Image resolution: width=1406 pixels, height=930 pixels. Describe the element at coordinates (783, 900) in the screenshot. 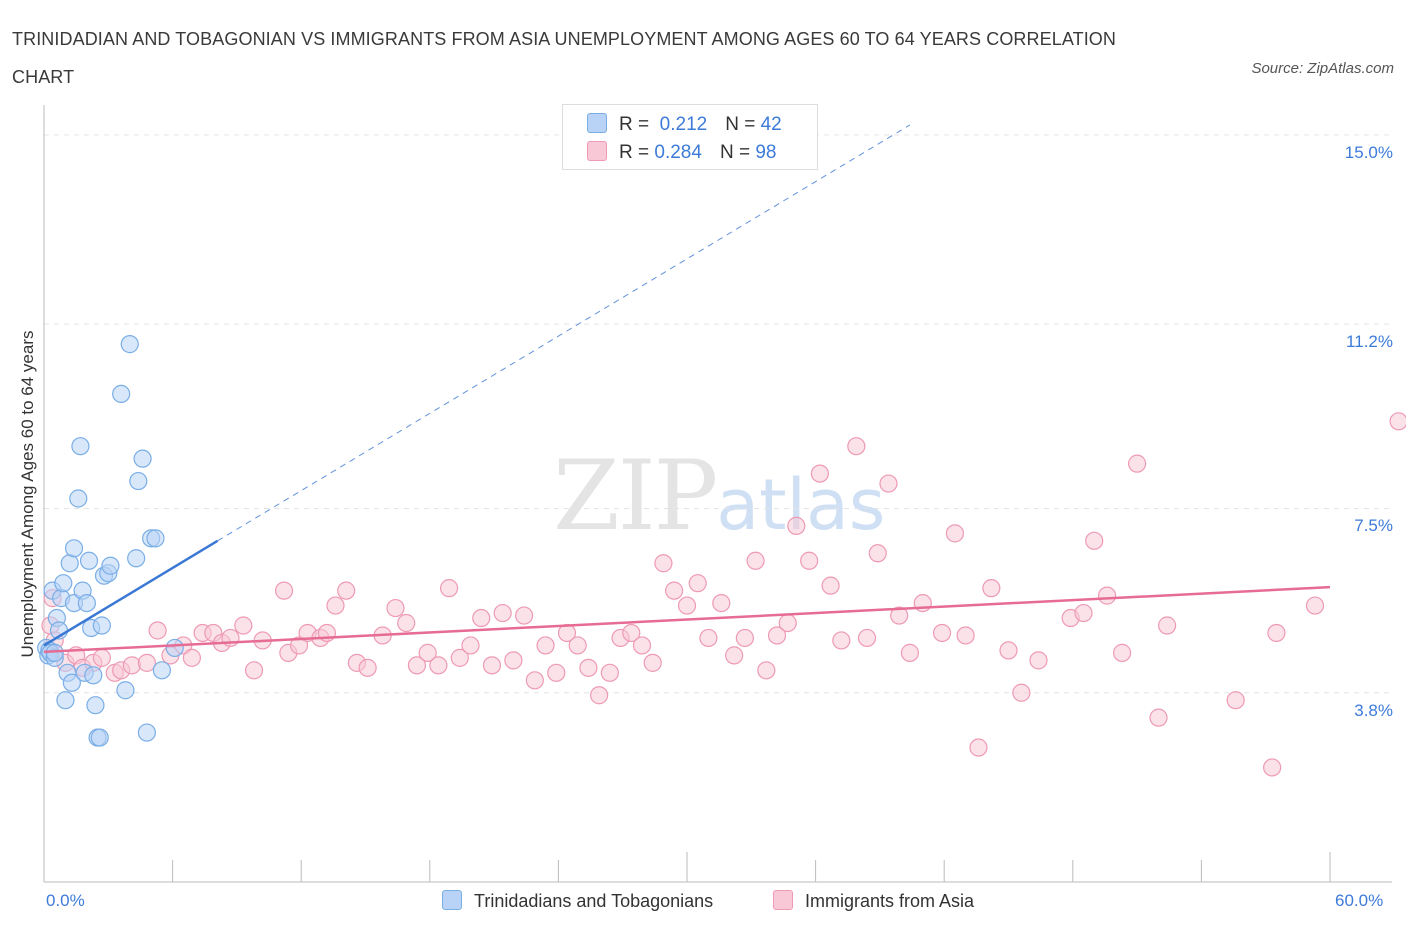

I see `legend-swatch-pink` at that location.